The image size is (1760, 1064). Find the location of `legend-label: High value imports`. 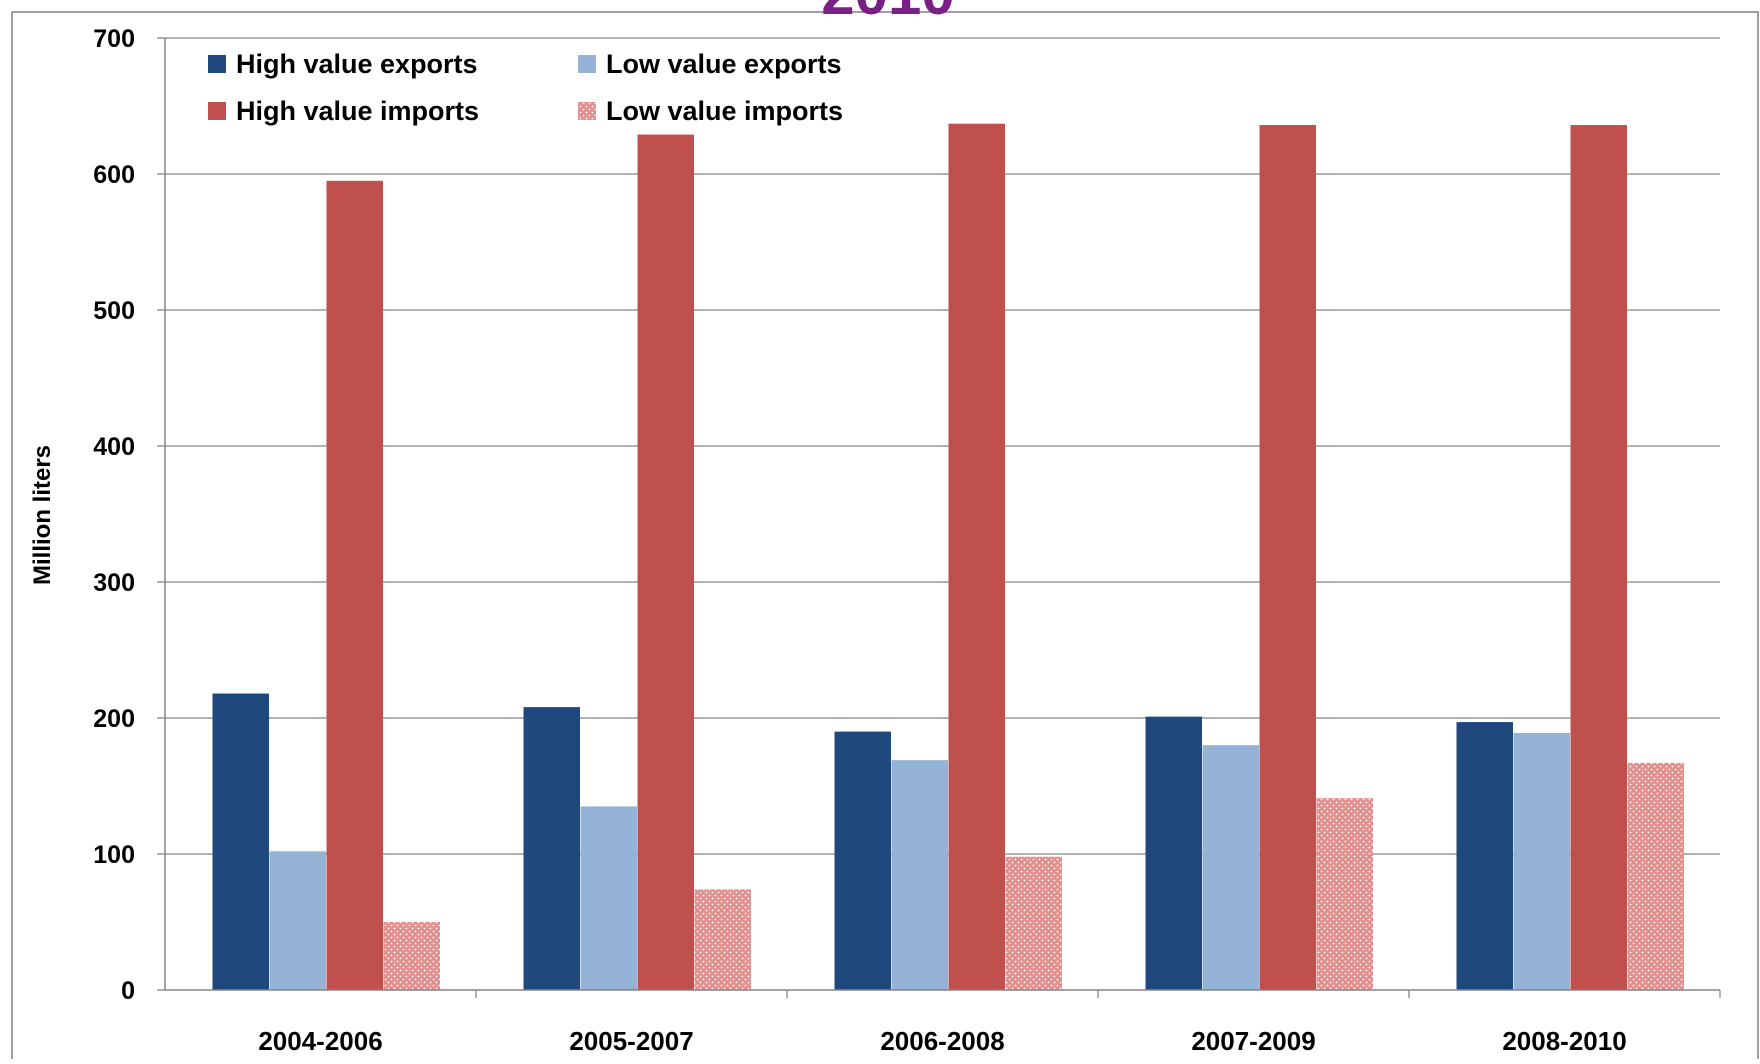

legend-label: High value imports is located at coordinates (357, 111).